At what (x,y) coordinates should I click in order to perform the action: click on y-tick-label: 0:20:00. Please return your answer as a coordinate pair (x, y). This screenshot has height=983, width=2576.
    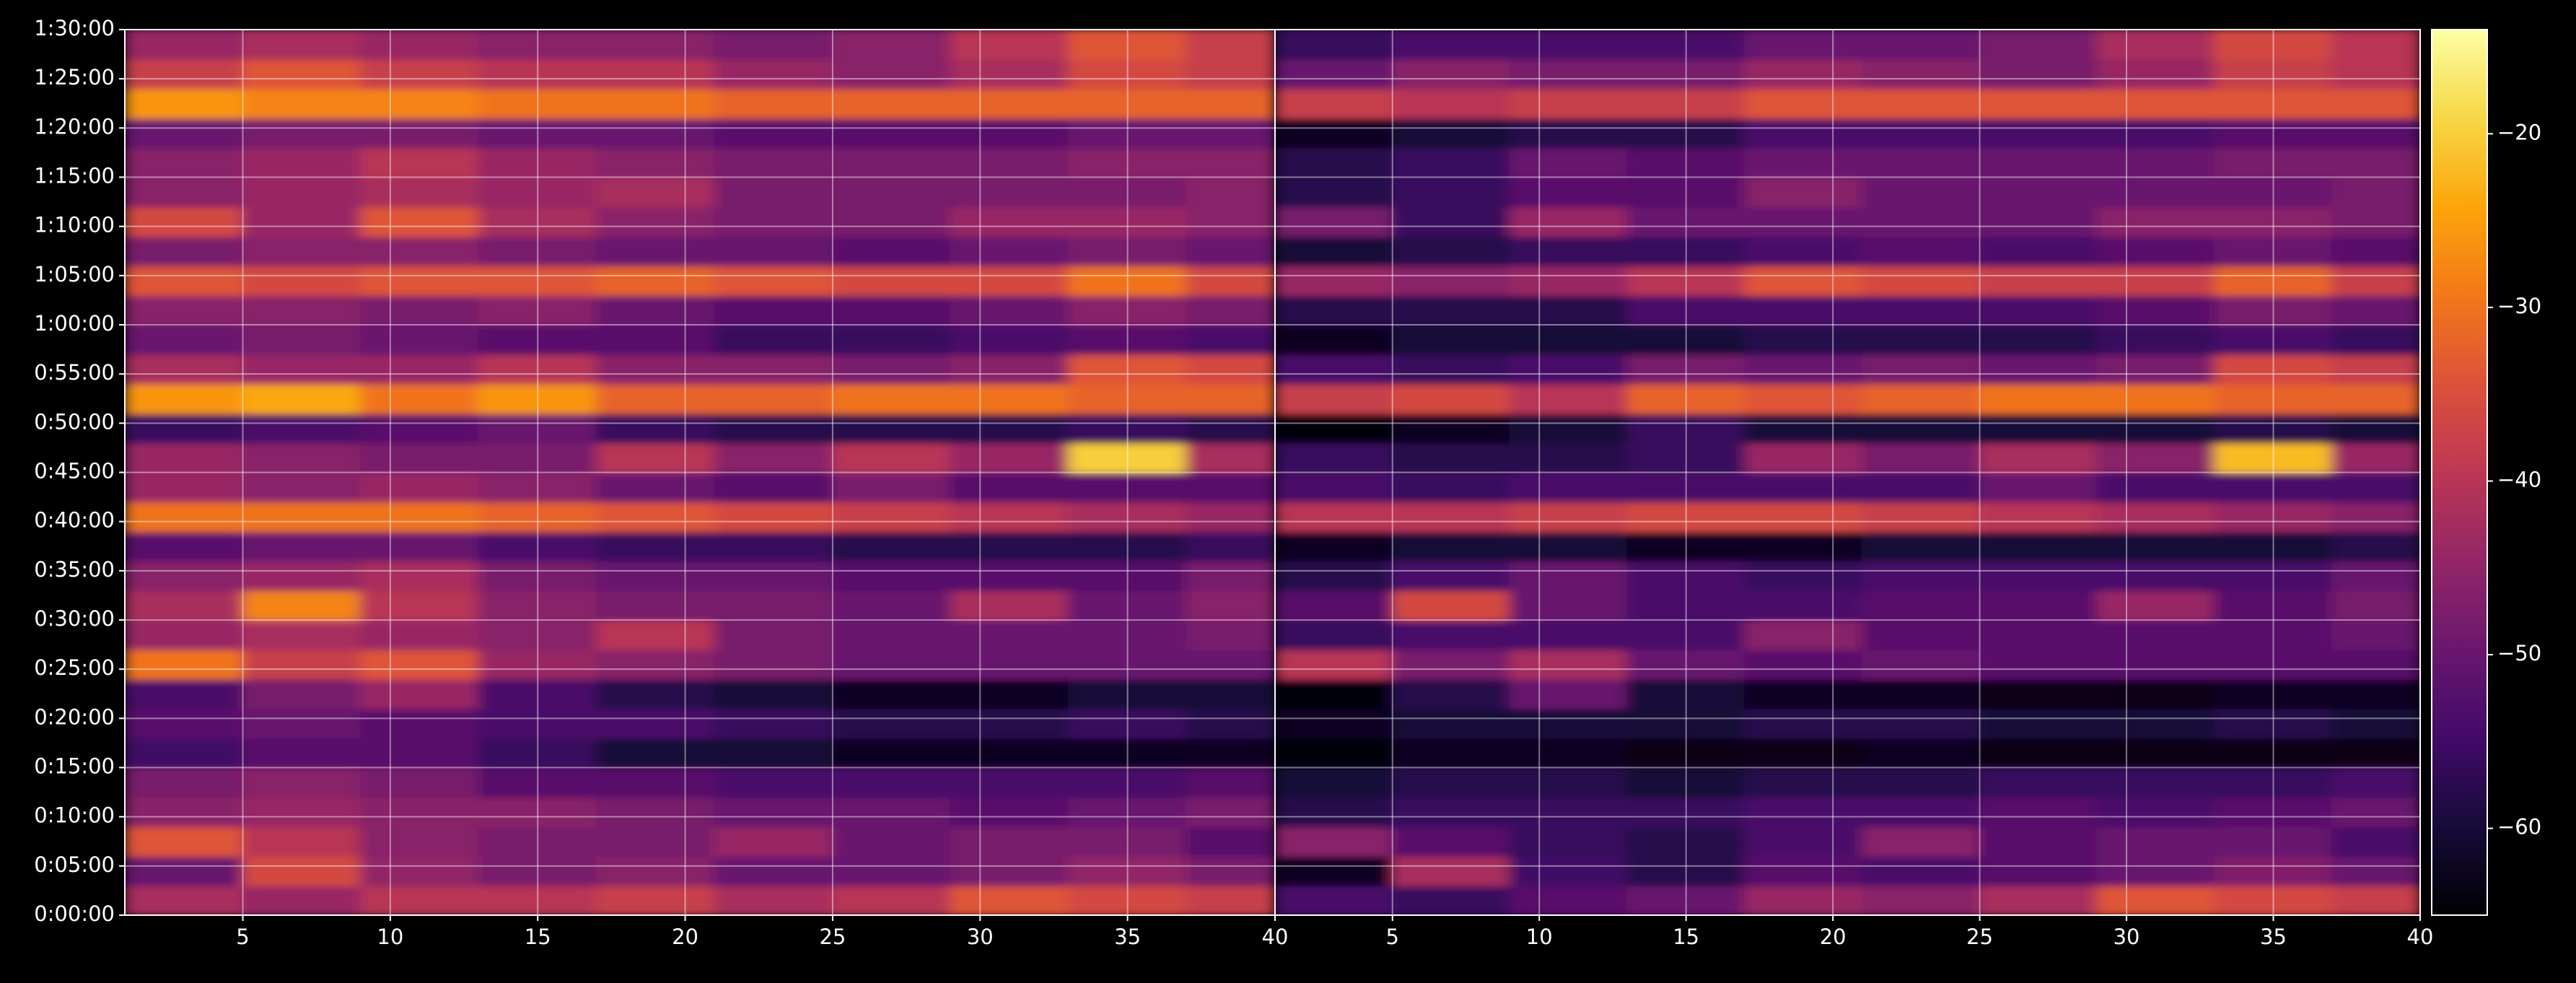
    Looking at the image, I should click on (74, 716).